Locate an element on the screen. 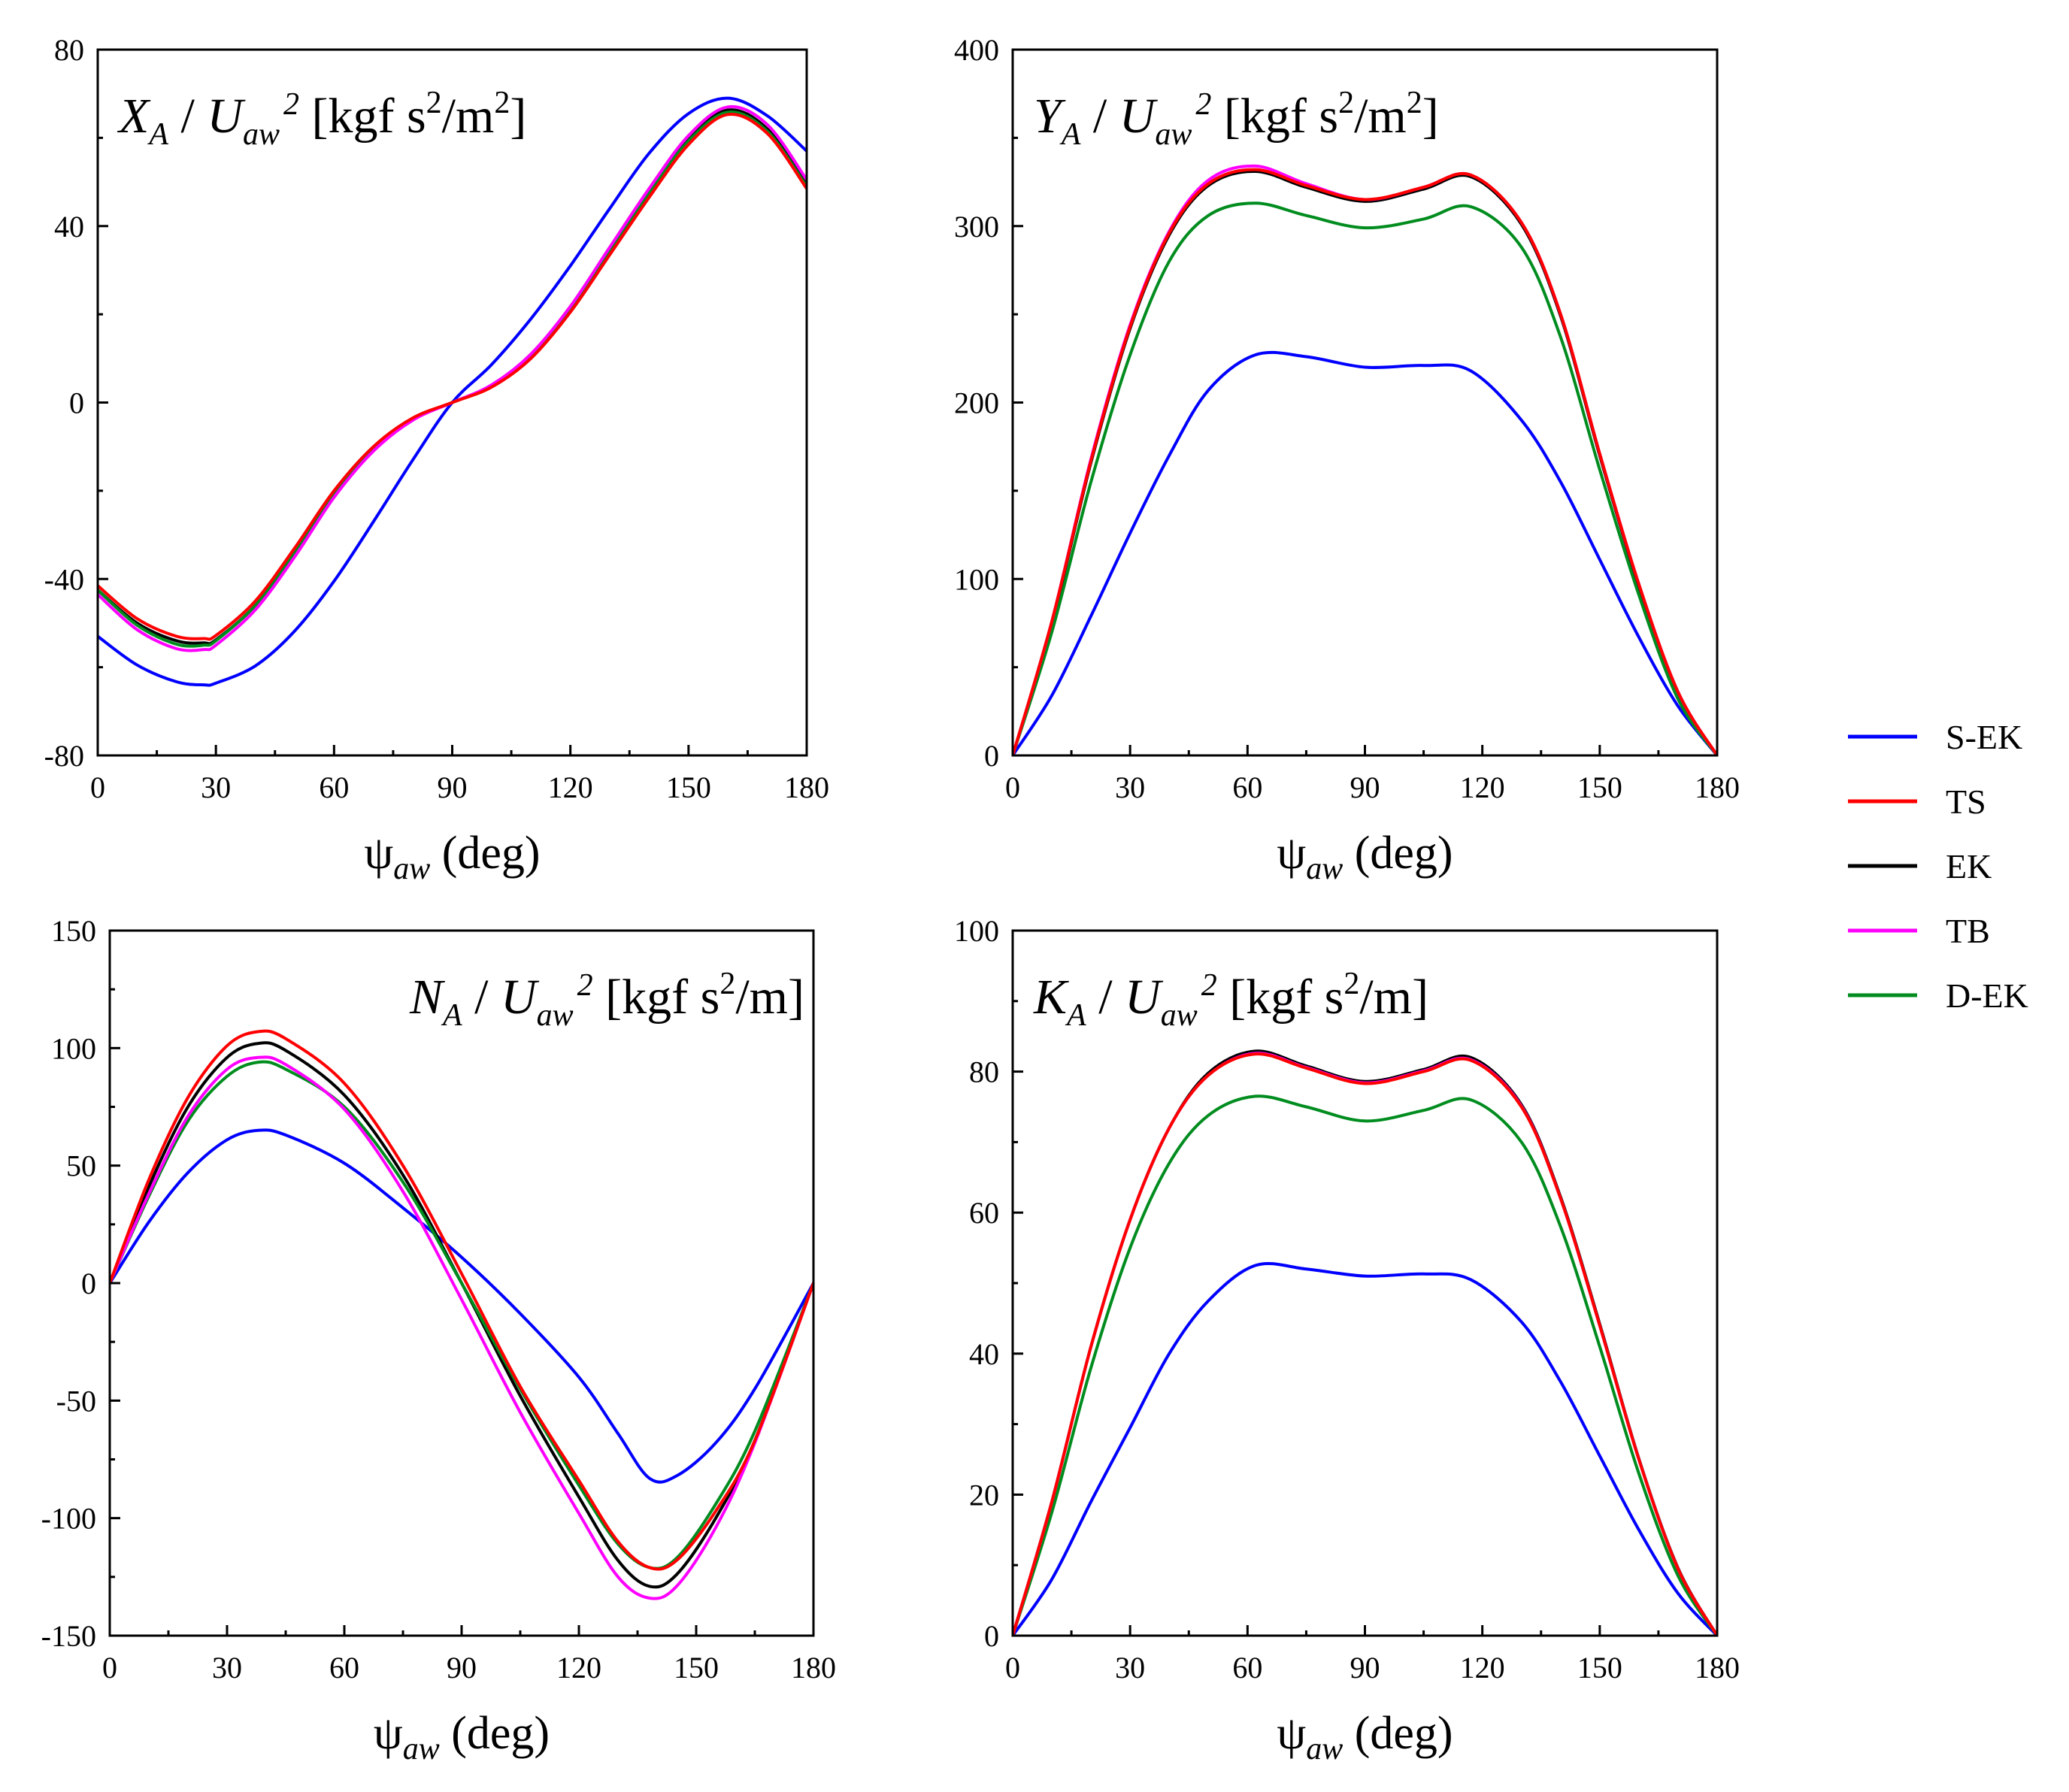 The image size is (2069, 1792). legend-item-s-ek: S-EK is located at coordinates (1935, 737).